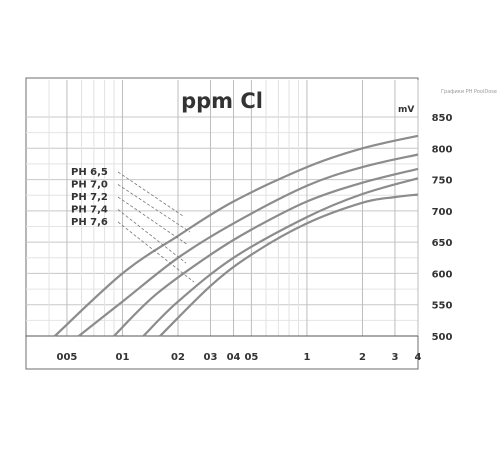  I want to click on x-tick-label: 005, so click(66, 357).